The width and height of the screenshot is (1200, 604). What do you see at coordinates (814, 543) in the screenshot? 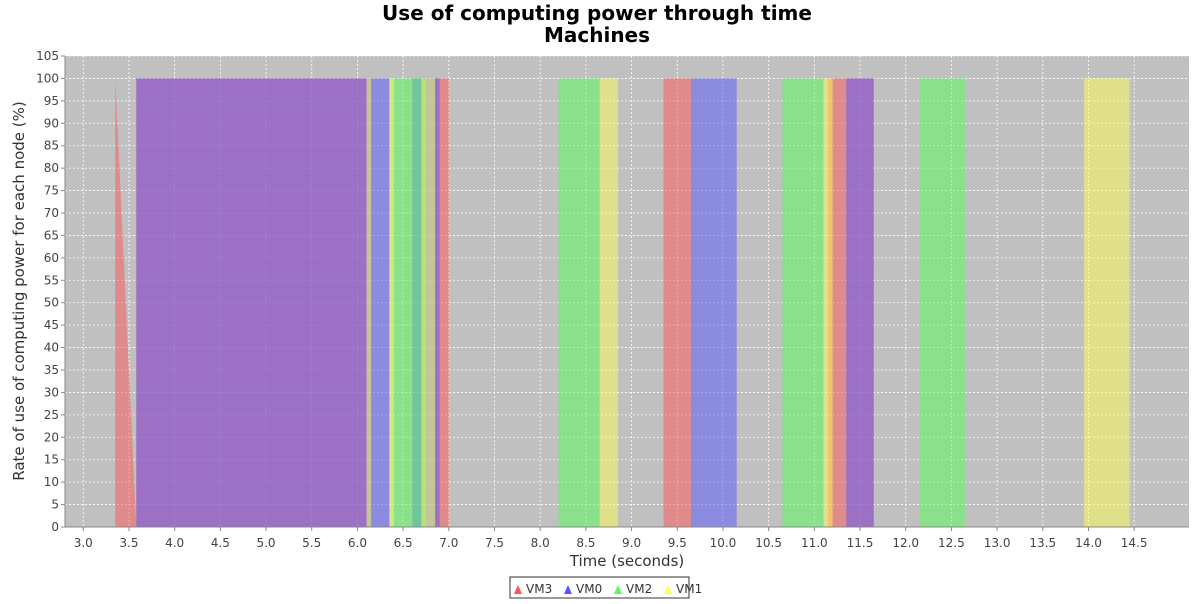
I see `x-tick-label: 11.0` at bounding box center [814, 543].